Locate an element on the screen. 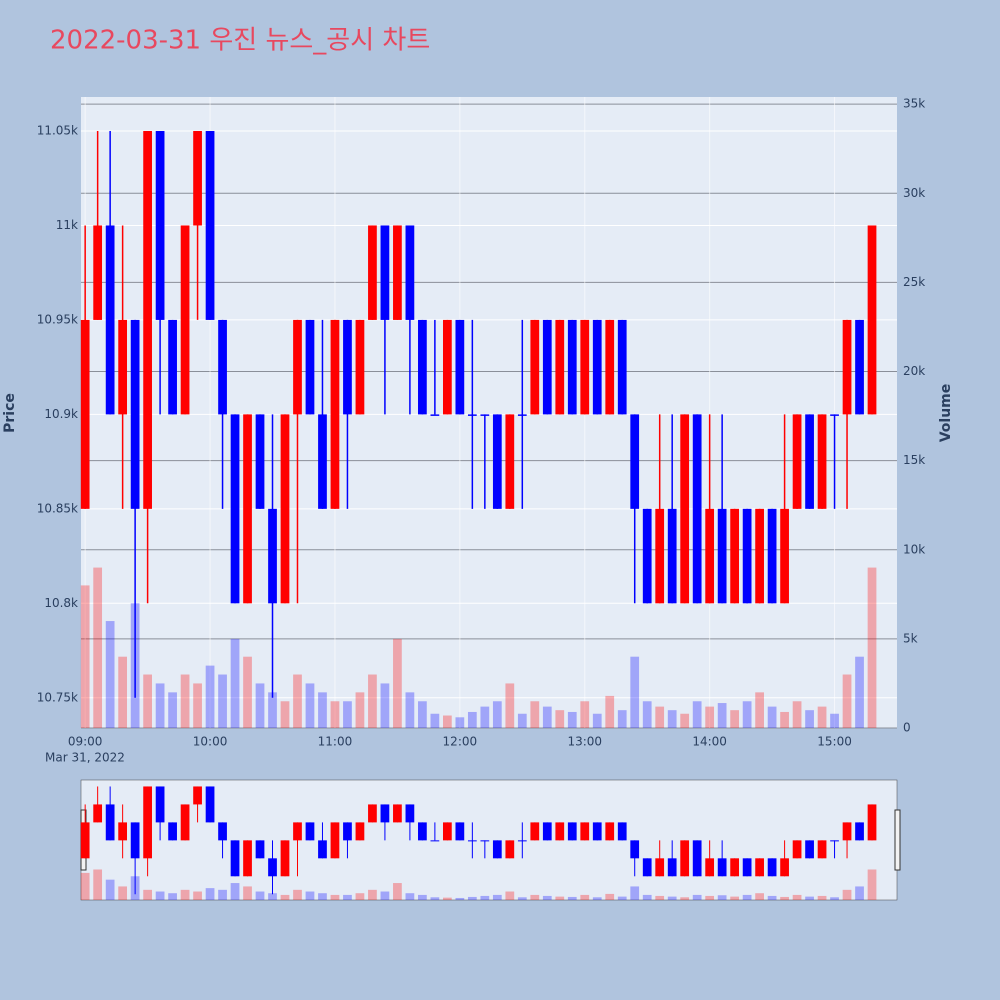  y2-tick-label: 10k is located at coordinates (914, 549).